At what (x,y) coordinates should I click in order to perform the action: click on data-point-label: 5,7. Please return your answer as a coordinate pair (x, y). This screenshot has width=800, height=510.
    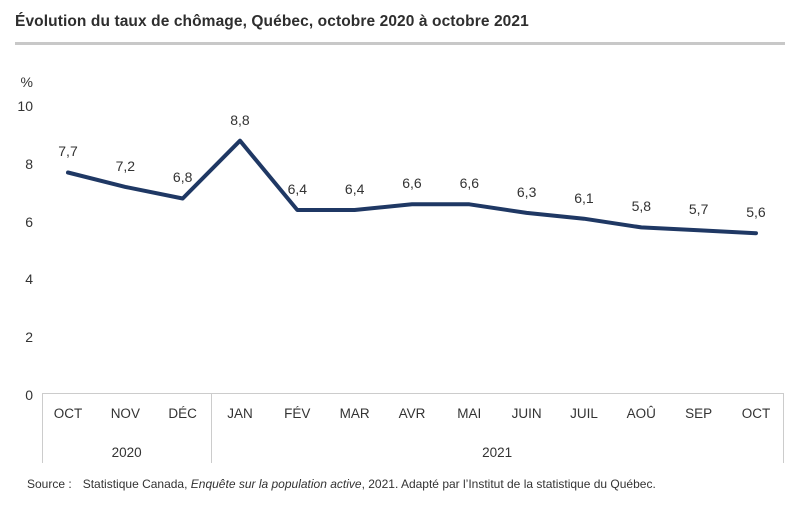
    Looking at the image, I should click on (698, 209).